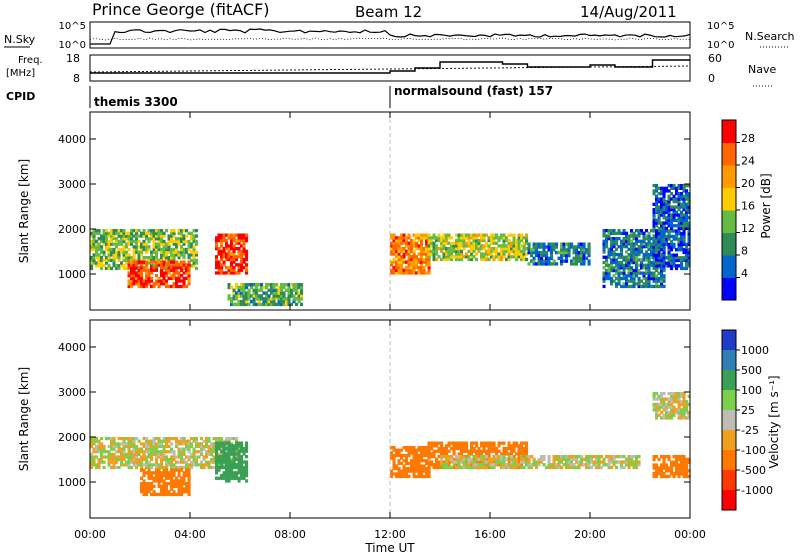 The width and height of the screenshot is (800, 554). I want to click on power-colorbar-segment, so click(729, 221).